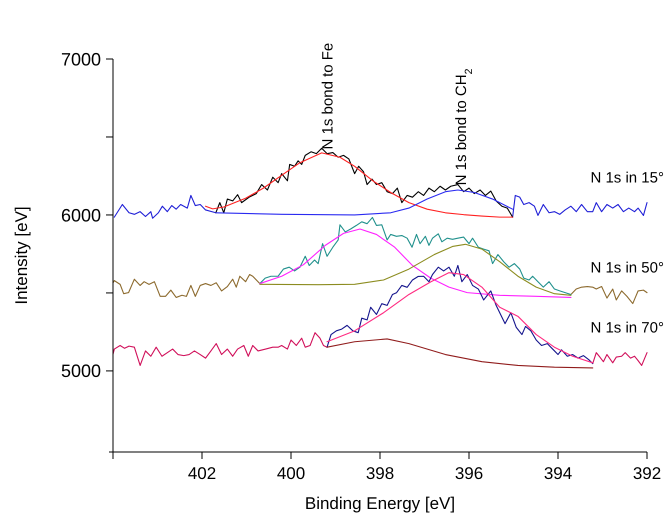 The height and width of the screenshot is (515, 670). What do you see at coordinates (647, 473) in the screenshot?
I see `x-tick-label: 392` at bounding box center [647, 473].